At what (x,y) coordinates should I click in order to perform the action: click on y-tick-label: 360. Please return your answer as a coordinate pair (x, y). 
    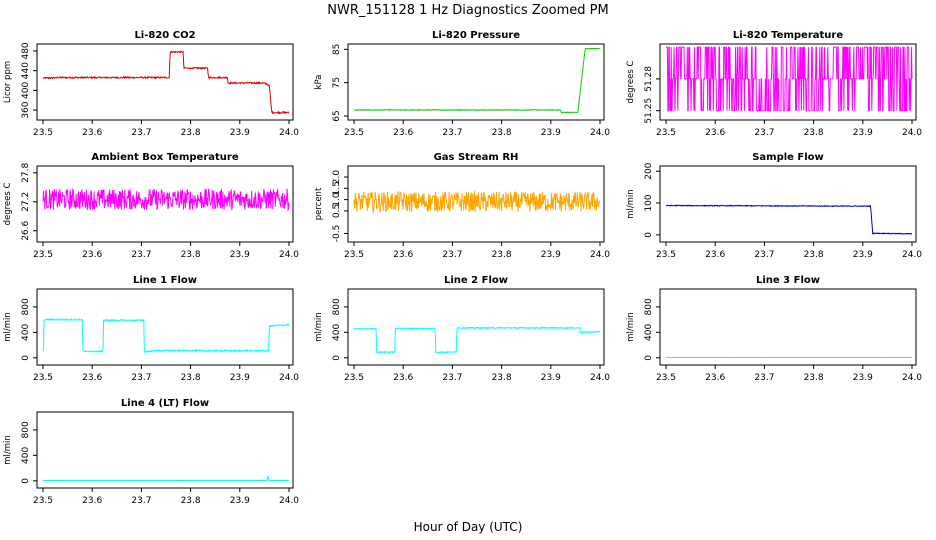
    Looking at the image, I should click on (26, 109).